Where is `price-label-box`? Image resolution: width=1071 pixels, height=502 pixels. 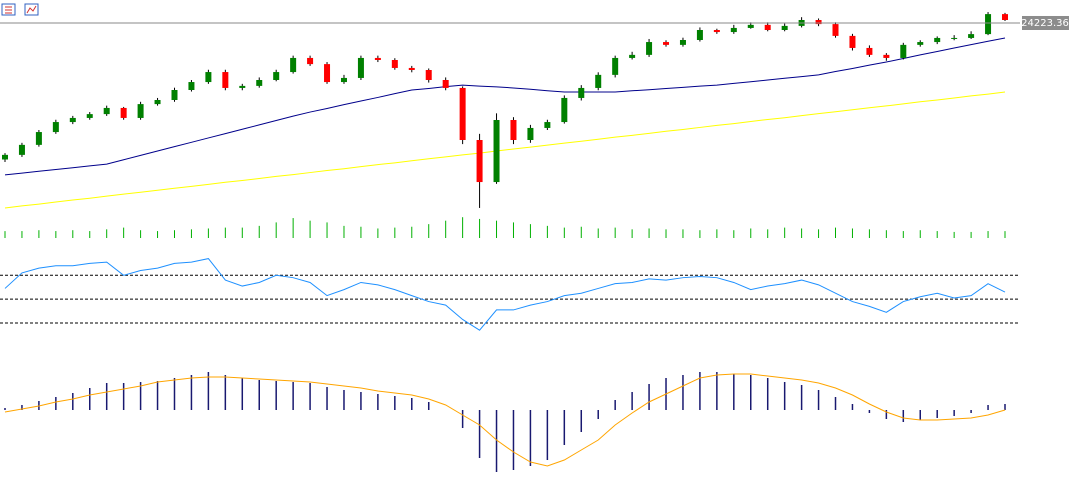 price-label-box is located at coordinates (1045, 22).